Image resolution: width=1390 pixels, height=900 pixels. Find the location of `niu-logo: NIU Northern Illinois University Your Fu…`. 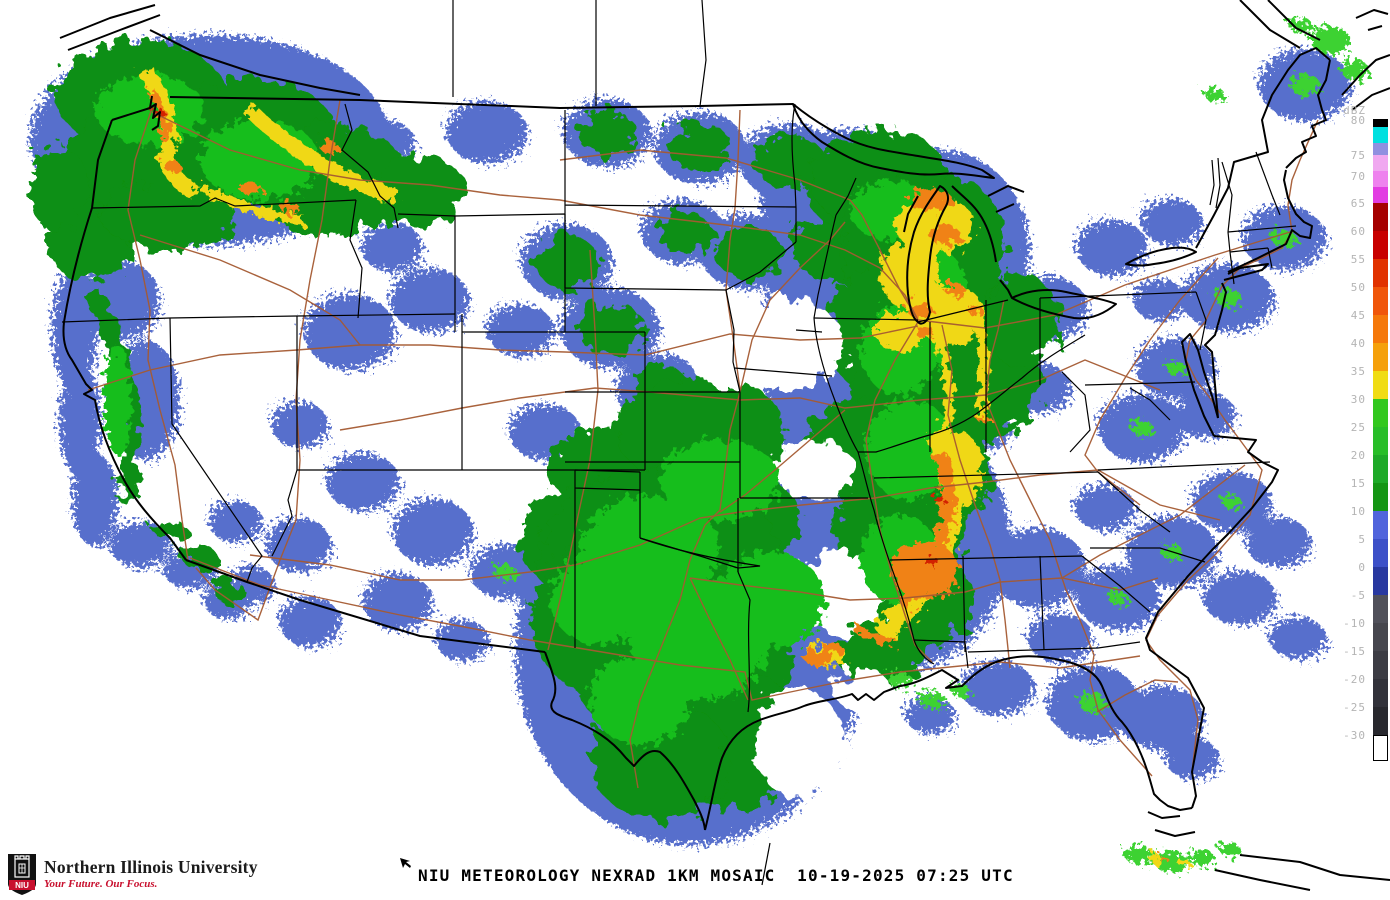

niu-logo: NIU Northern Illinois University Your Fu… is located at coordinates (132, 874).